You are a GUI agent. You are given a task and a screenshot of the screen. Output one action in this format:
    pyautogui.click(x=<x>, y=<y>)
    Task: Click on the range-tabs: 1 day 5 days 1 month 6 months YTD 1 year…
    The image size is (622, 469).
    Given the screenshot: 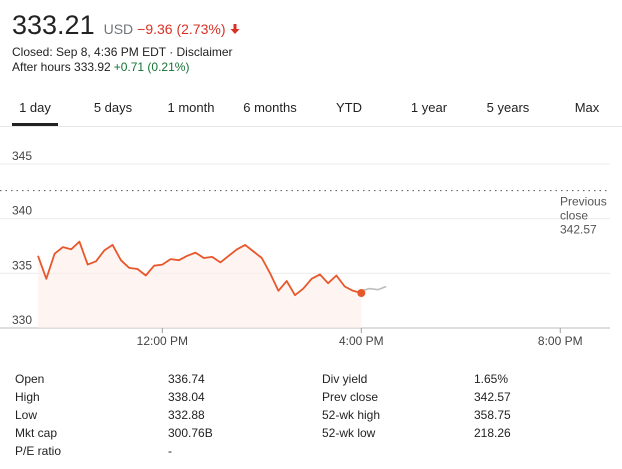 What is the action you would take?
    pyautogui.click(x=311, y=107)
    